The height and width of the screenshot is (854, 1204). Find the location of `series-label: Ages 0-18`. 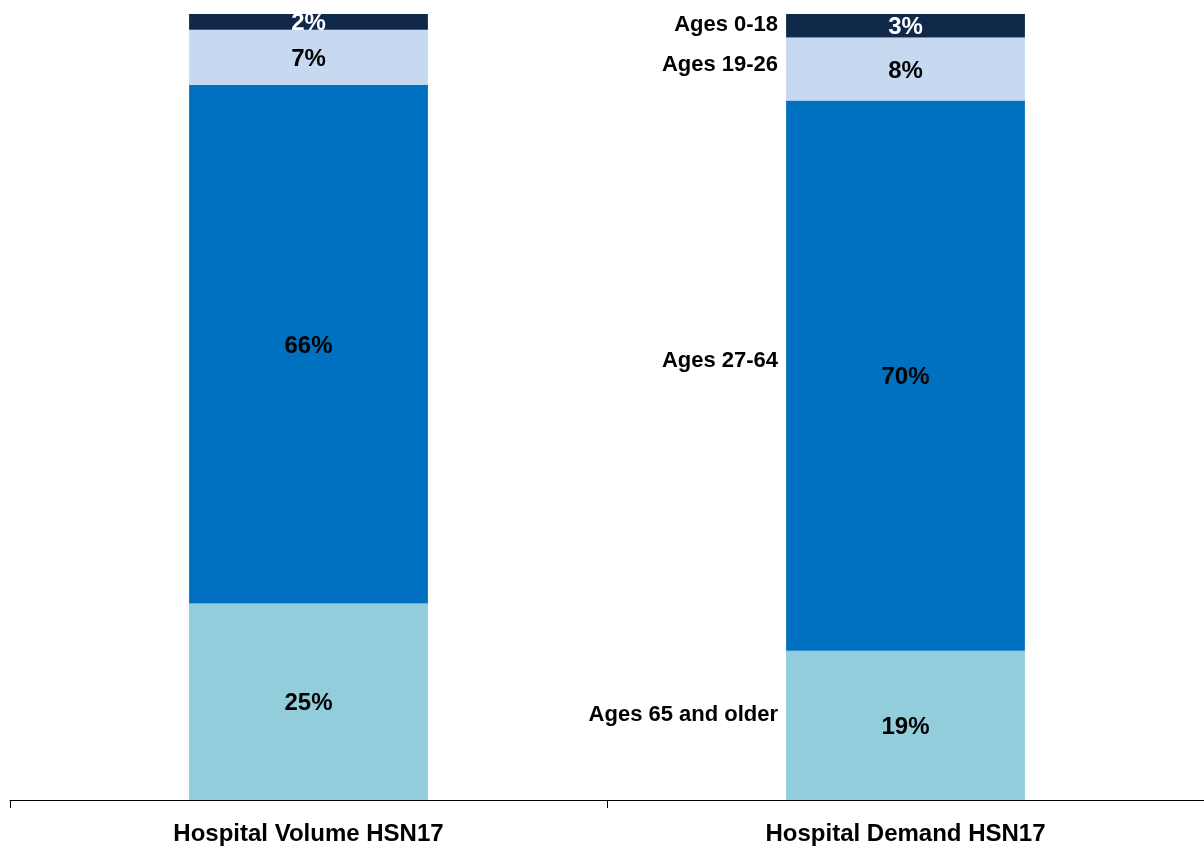

series-label: Ages 0-18 is located at coordinates (726, 24).